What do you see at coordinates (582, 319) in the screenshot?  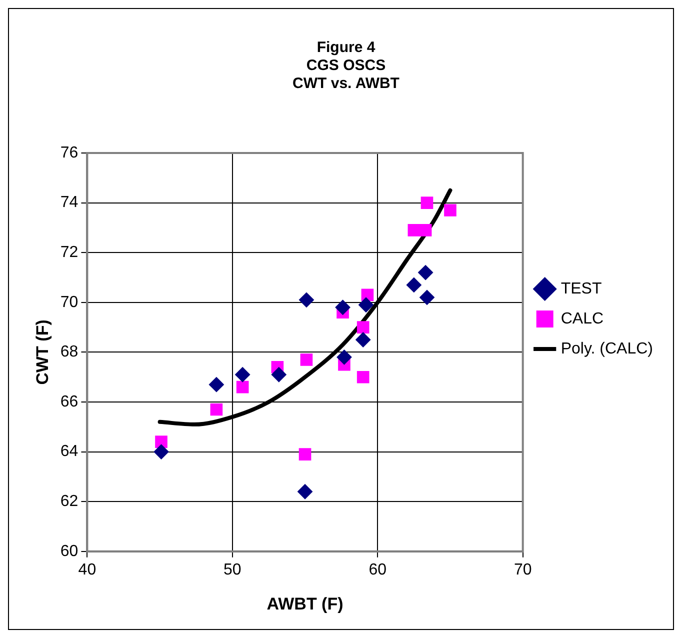 I see `legend-label: CALC` at bounding box center [582, 319].